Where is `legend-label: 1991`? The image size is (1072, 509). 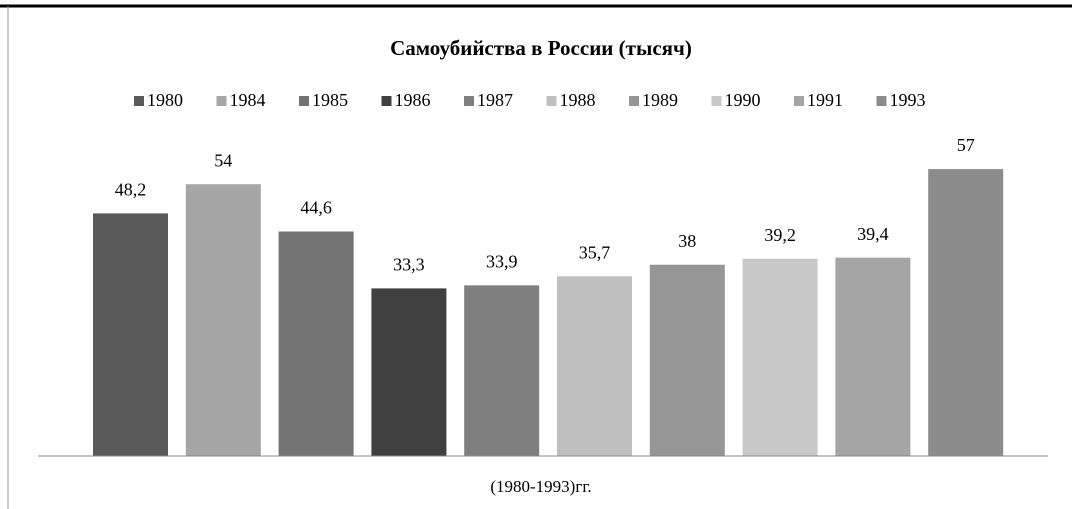
legend-label: 1991 is located at coordinates (825, 100).